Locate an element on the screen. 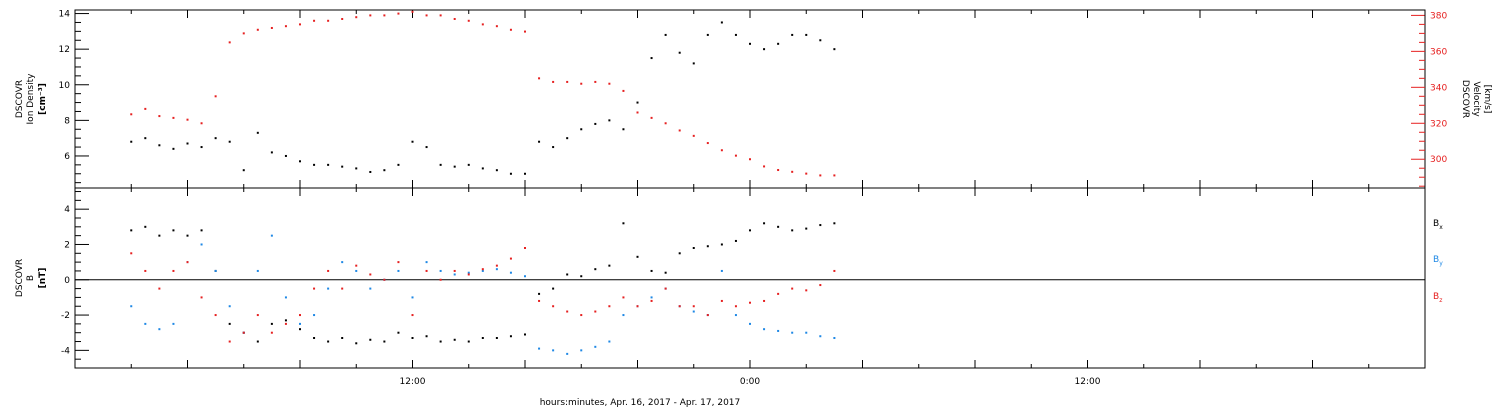  b-field-ylabel-line3: [nT] is located at coordinates (43, 278).